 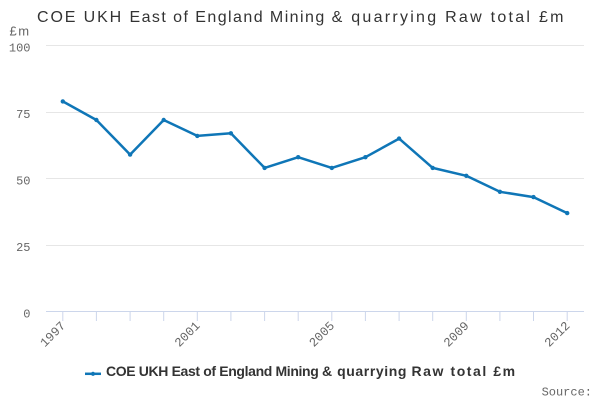 I want to click on svg-text: 0, so click(x=26, y=315).